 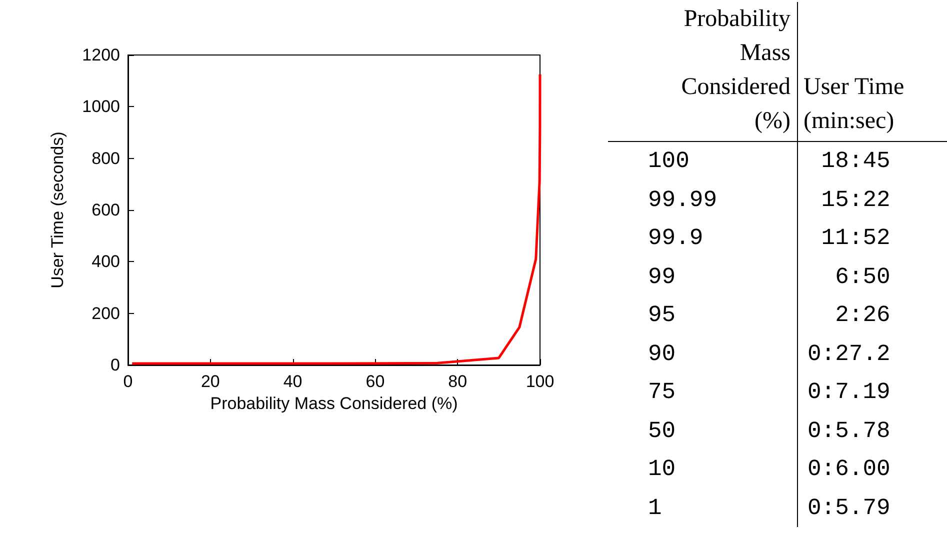 I want to click on y-tick-label: 200, so click(x=106, y=313).